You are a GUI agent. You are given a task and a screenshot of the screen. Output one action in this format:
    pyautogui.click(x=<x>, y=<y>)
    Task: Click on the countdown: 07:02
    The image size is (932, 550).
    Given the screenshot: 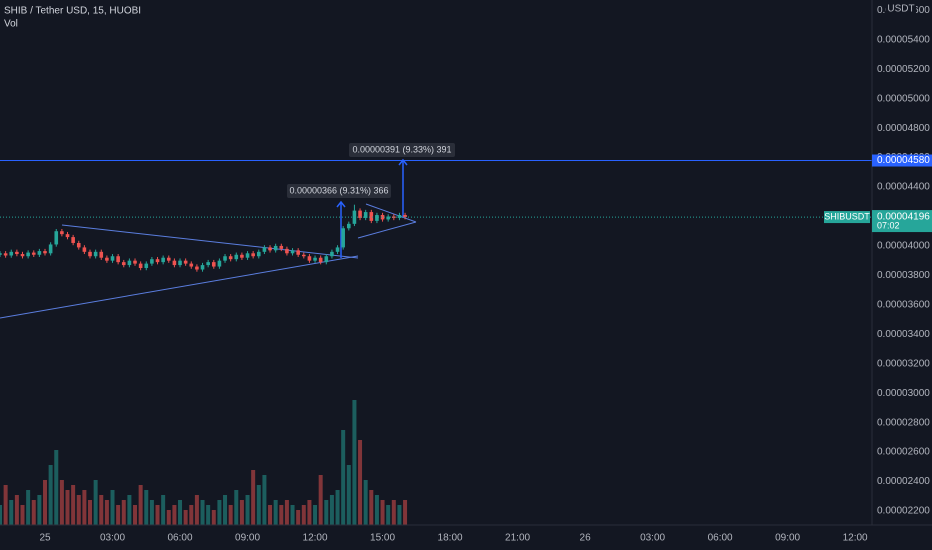 What is the action you would take?
    pyautogui.click(x=888, y=225)
    